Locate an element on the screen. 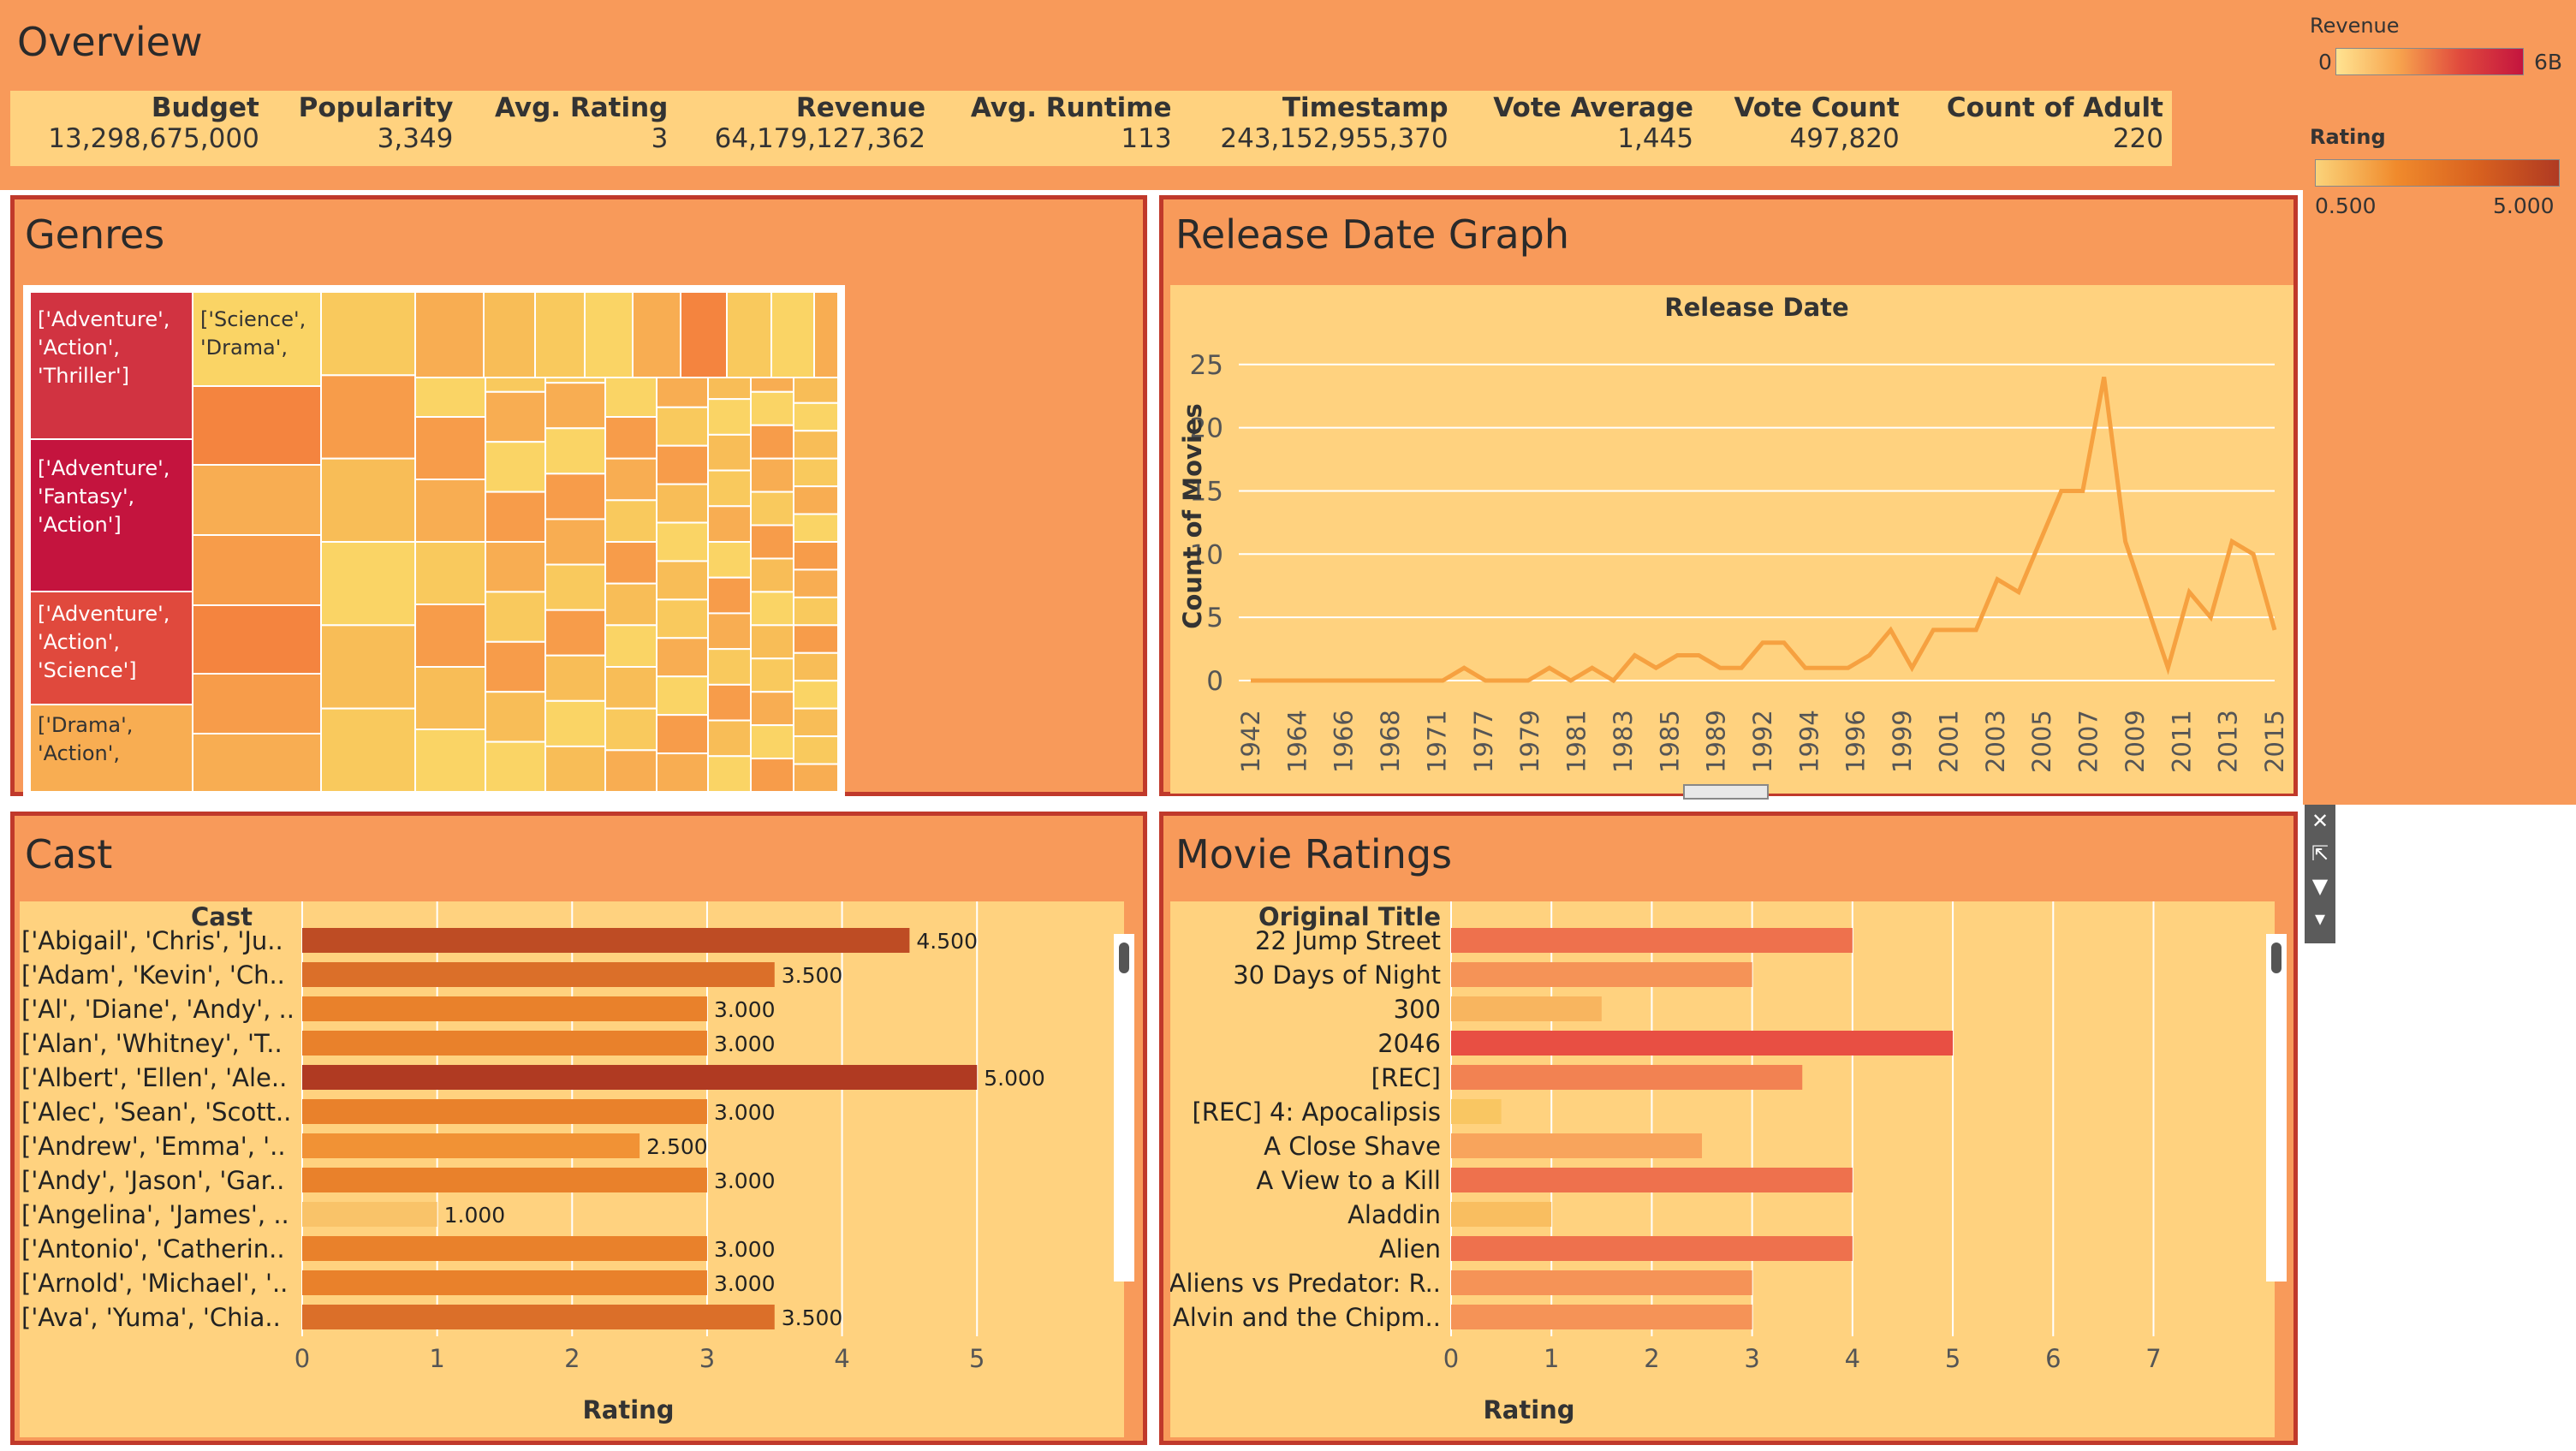 Image resolution: width=2576 pixels, height=1451 pixels. category-label: 22 Jump Street is located at coordinates (1348, 940).